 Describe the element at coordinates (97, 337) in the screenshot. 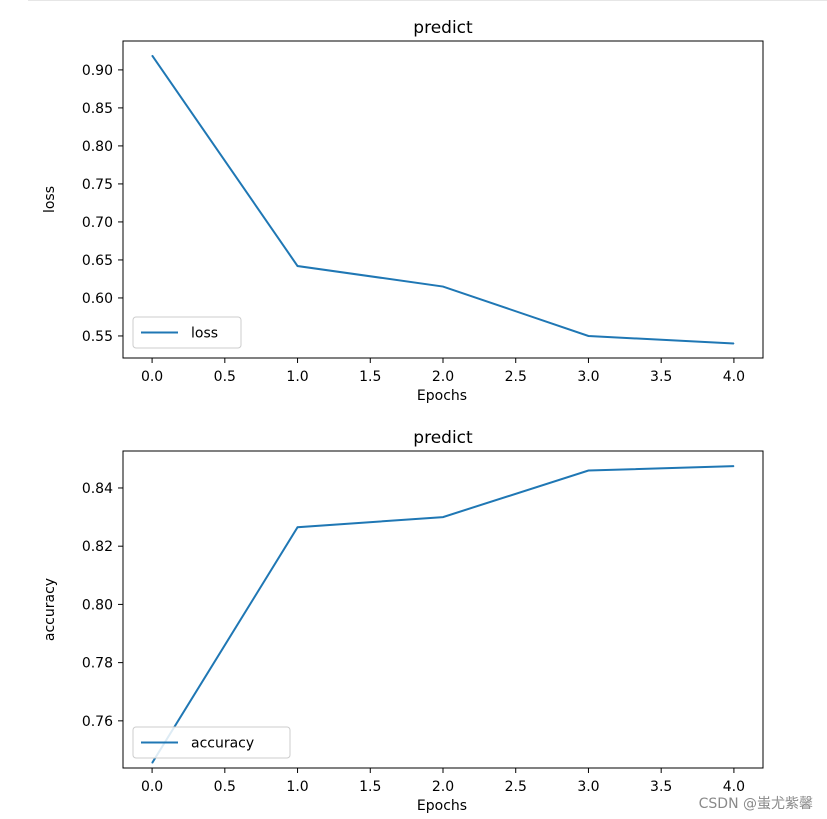

I see `y-tick-label: 0.55` at that location.